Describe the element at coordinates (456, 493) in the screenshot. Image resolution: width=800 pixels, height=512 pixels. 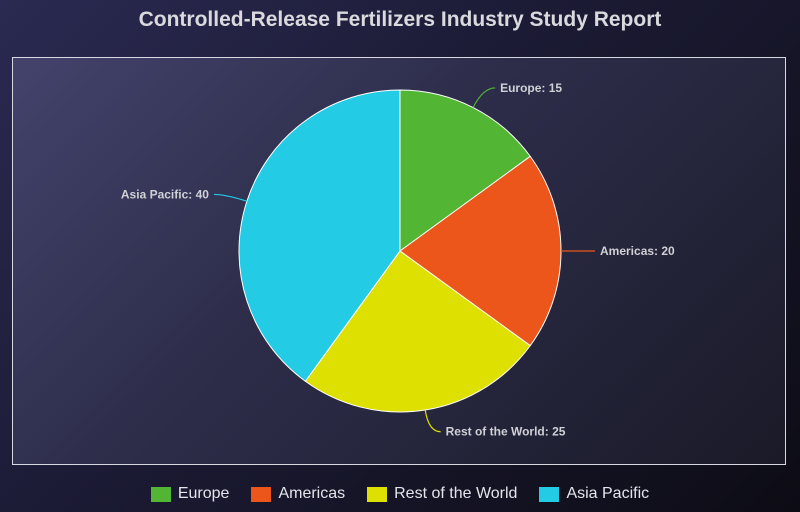
I see `legend-label: Rest of the World` at that location.